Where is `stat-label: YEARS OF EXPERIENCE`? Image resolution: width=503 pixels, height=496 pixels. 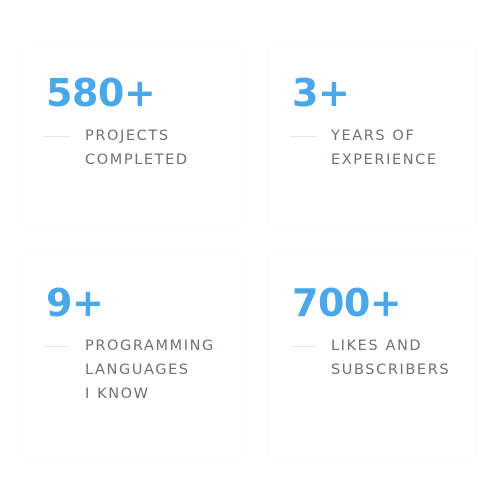 stat-label: YEARS OF EXPERIENCE is located at coordinates (384, 148).